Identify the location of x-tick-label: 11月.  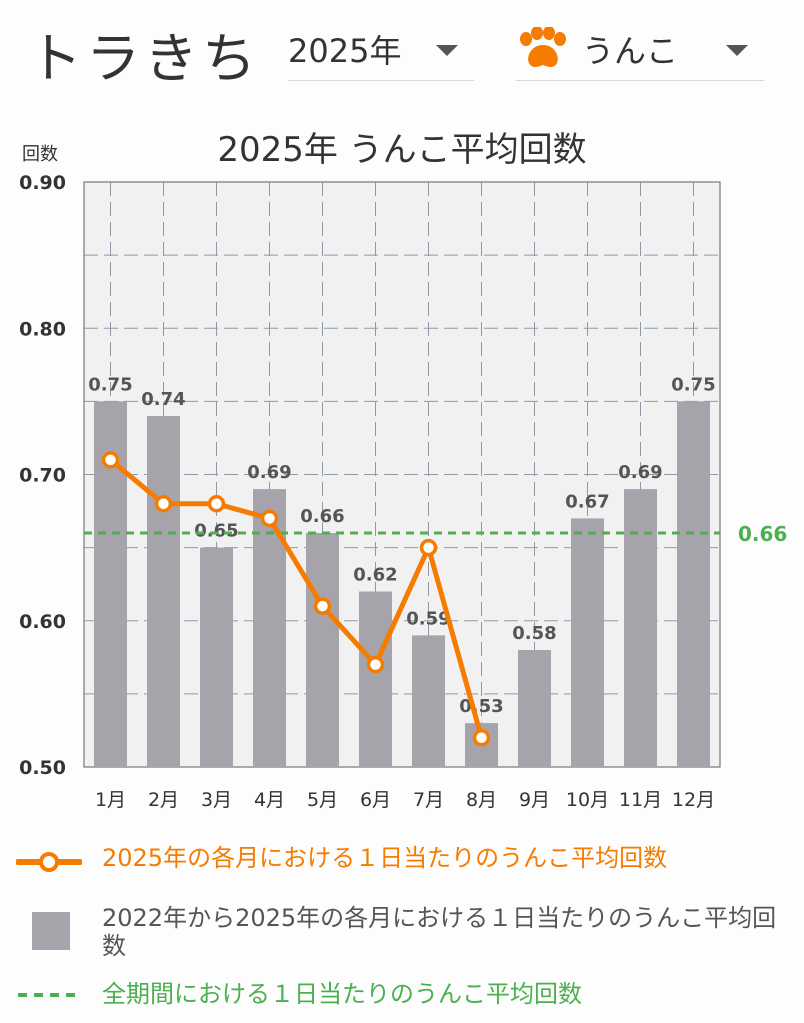
(640, 800).